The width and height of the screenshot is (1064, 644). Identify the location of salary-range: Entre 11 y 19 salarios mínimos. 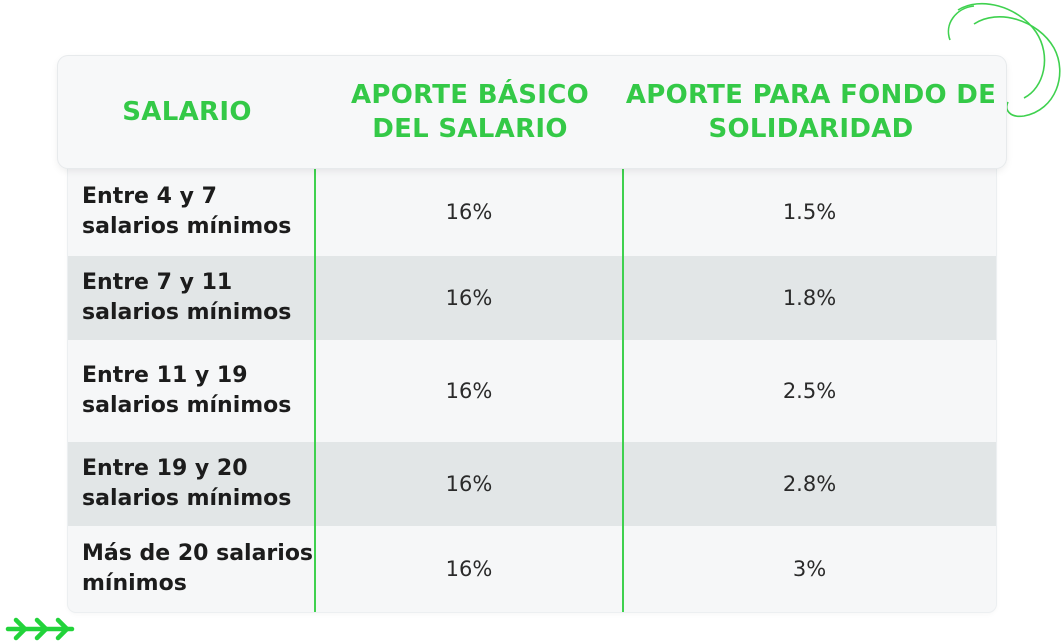
(187, 390).